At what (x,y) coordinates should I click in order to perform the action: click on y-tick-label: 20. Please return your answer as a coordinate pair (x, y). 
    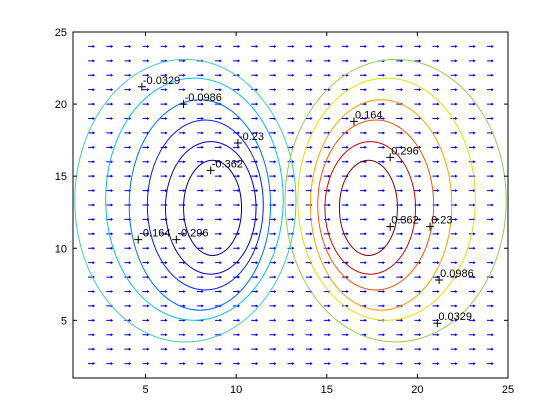
    Looking at the image, I should click on (61, 105).